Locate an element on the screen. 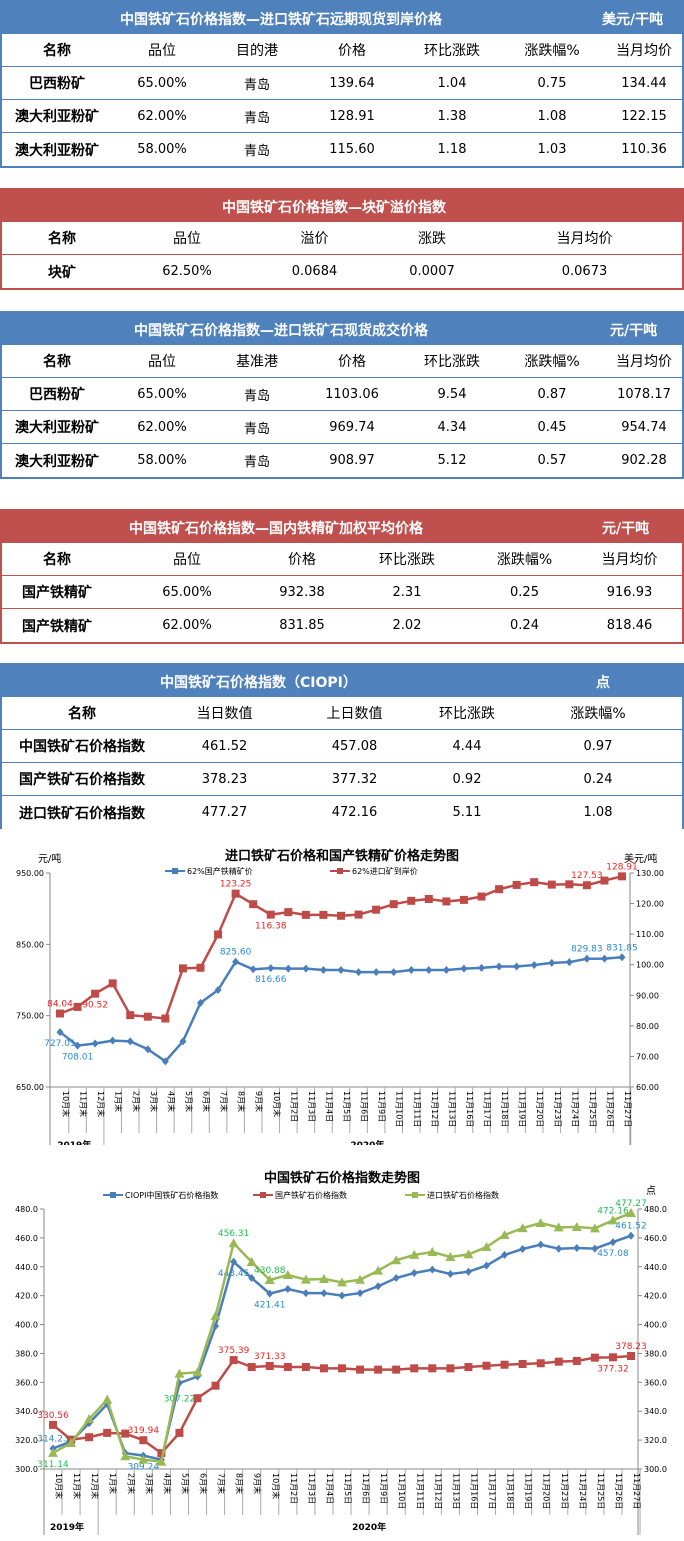 The image size is (684, 1541). category-label: 6月末 is located at coordinates (204, 1483).